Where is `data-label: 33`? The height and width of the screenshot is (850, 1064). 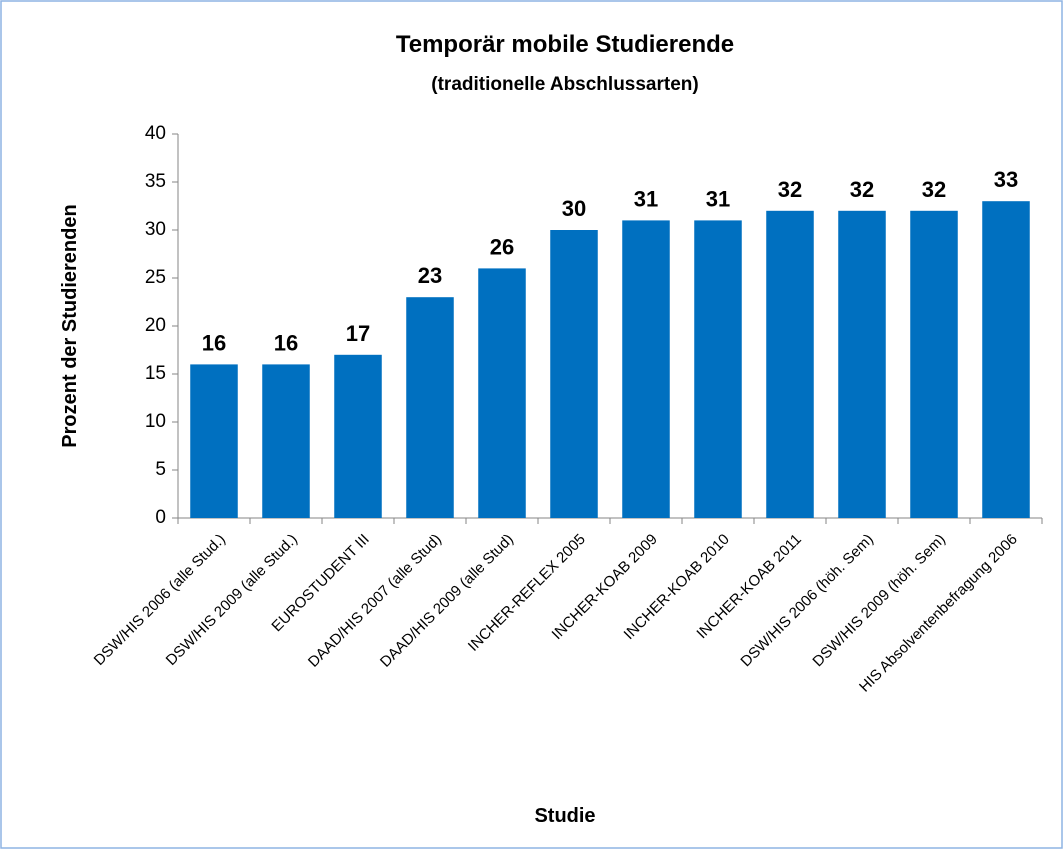 data-label: 33 is located at coordinates (1006, 179).